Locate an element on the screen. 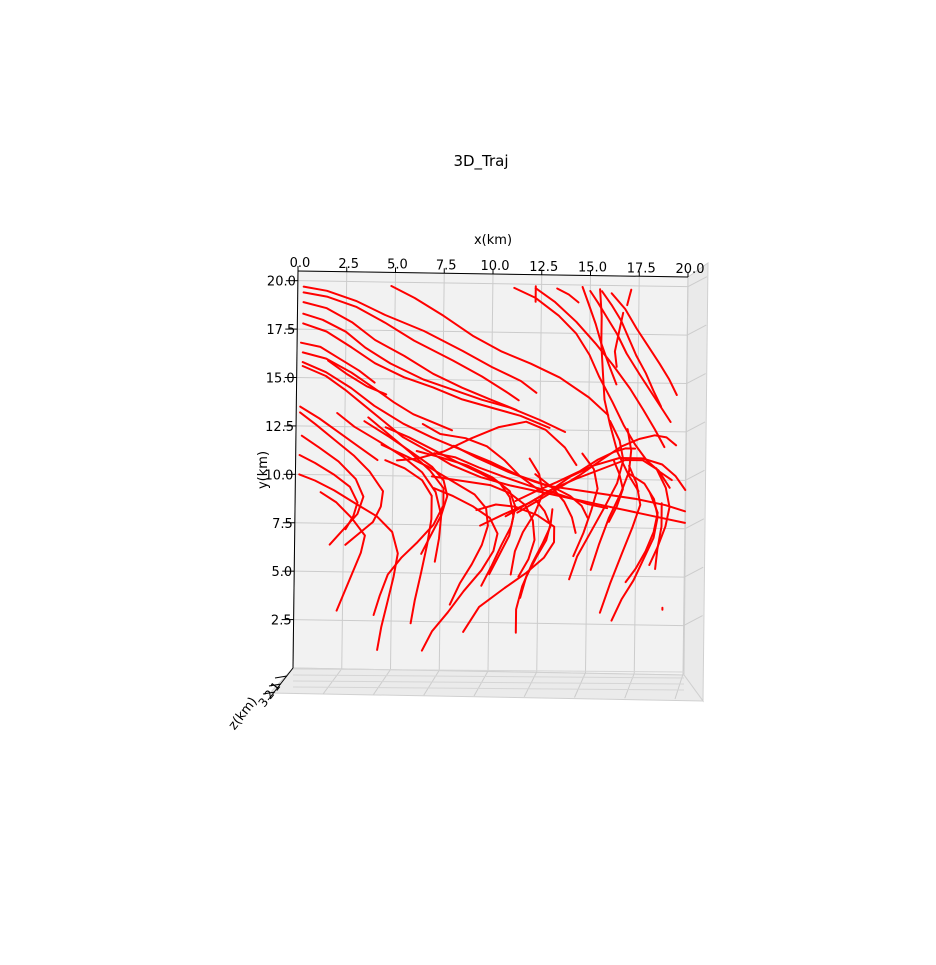  x-tick-label: 2.5 is located at coordinates (348, 264).